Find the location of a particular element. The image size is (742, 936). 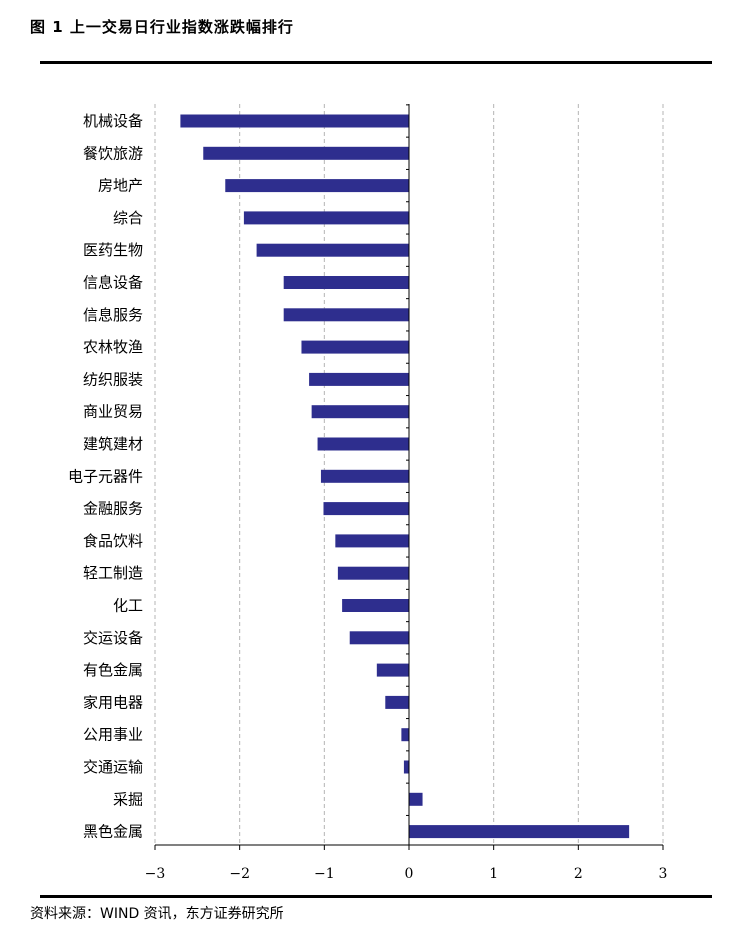

category-label: 信息服务 is located at coordinates (113, 315).